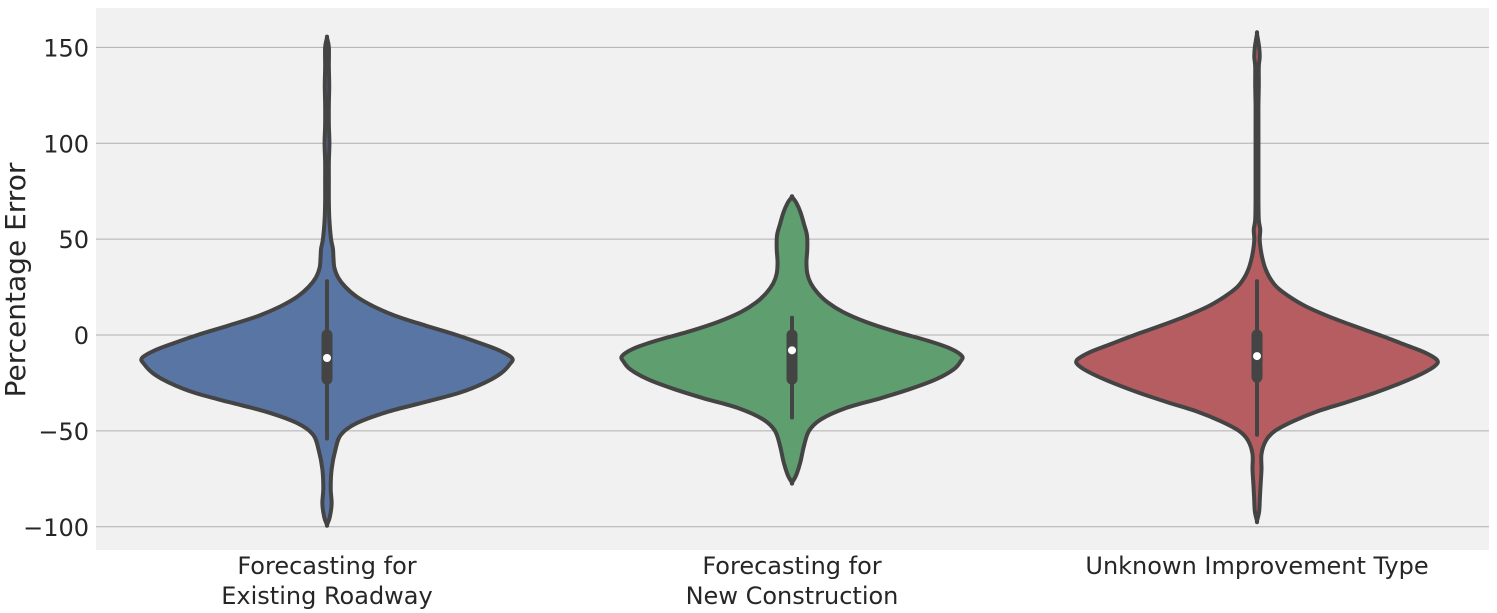  What do you see at coordinates (56, 528) in the screenshot?
I see `y-tick-label: −100` at bounding box center [56, 528].